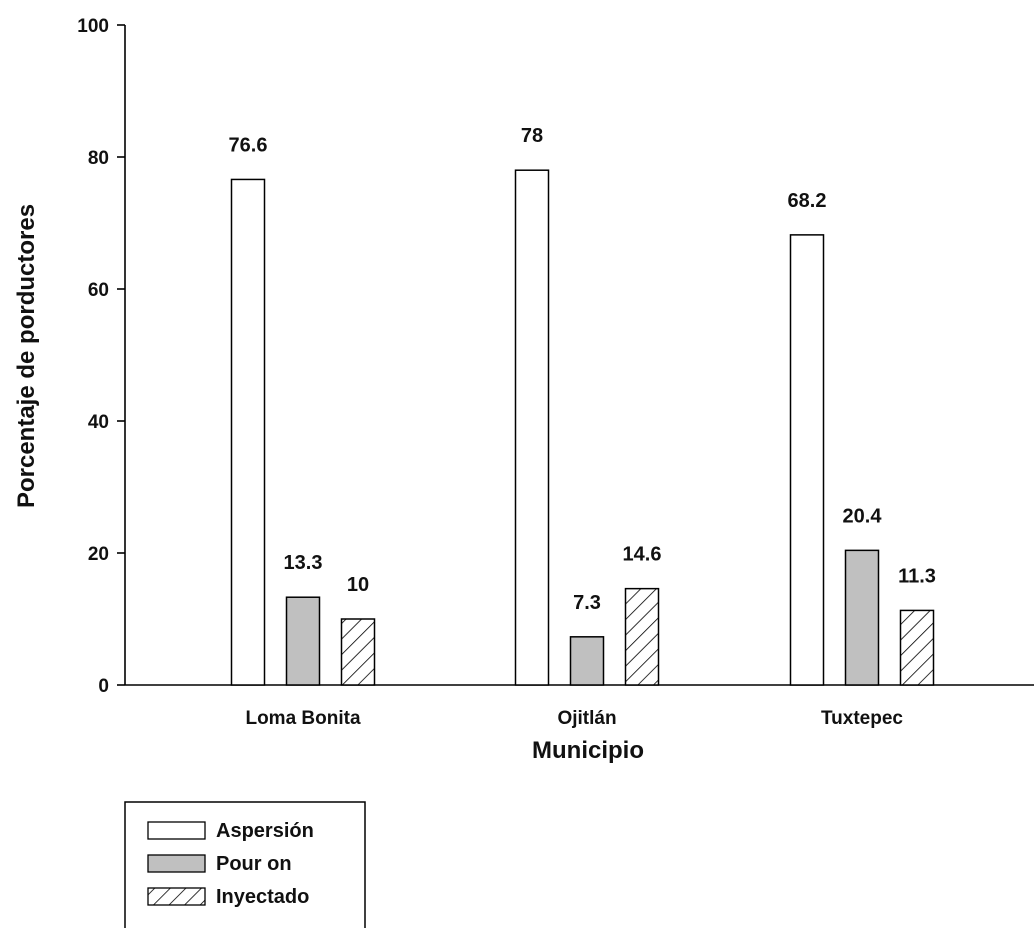 This screenshot has width=1034, height=933. Describe the element at coordinates (98, 554) in the screenshot. I see `y-tick-label: 20` at that location.